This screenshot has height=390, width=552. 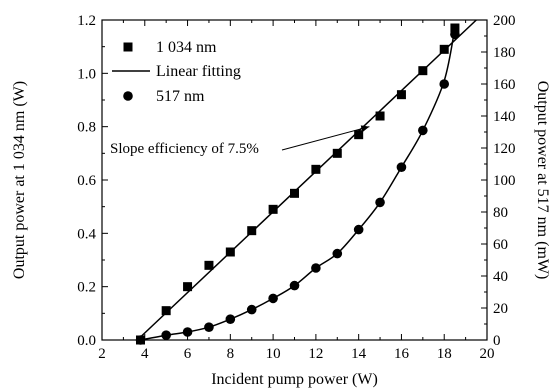 What do you see at coordinates (186, 47) in the screenshot?
I see `legend-label: 1 034 nm` at bounding box center [186, 47].